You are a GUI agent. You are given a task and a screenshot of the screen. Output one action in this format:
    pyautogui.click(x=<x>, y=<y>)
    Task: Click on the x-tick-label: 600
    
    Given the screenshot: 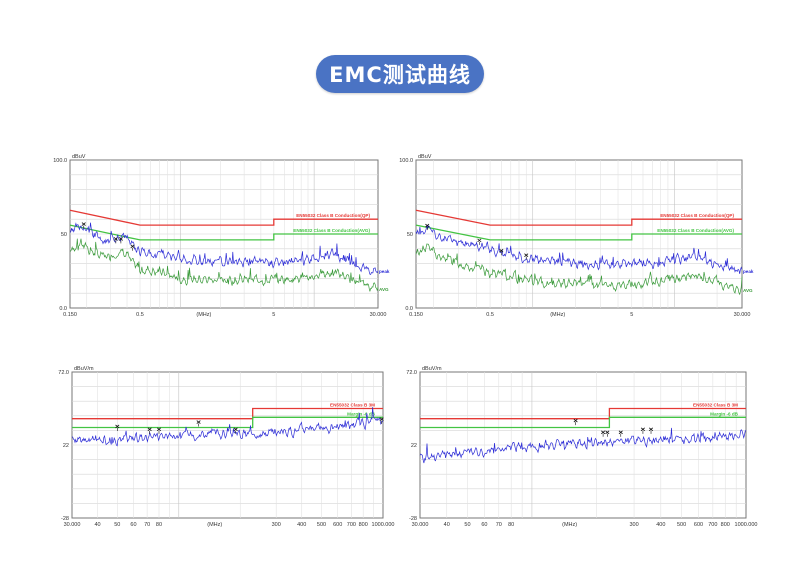 What is the action you would take?
    pyautogui.click(x=337, y=525)
    